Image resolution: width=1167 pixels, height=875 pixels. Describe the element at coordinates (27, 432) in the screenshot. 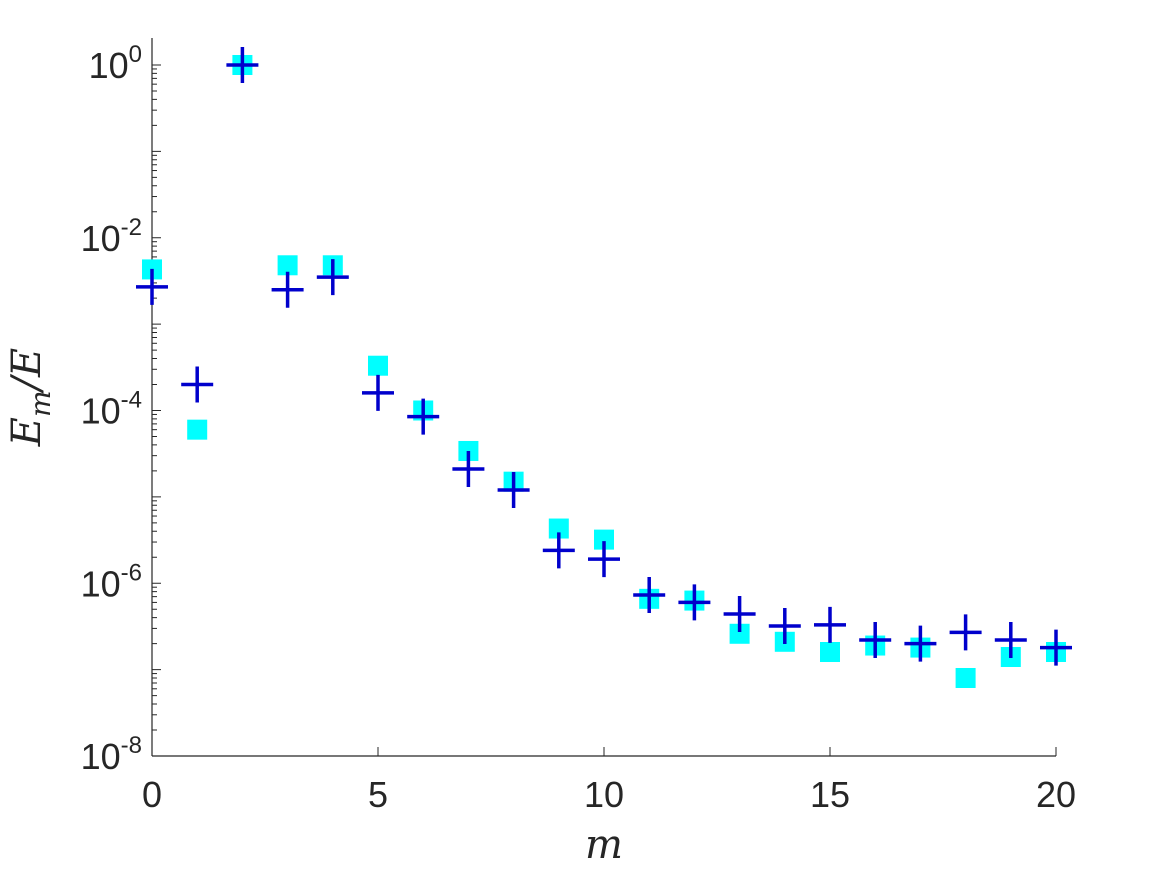

I see `y-axis-title-main: E` at that location.